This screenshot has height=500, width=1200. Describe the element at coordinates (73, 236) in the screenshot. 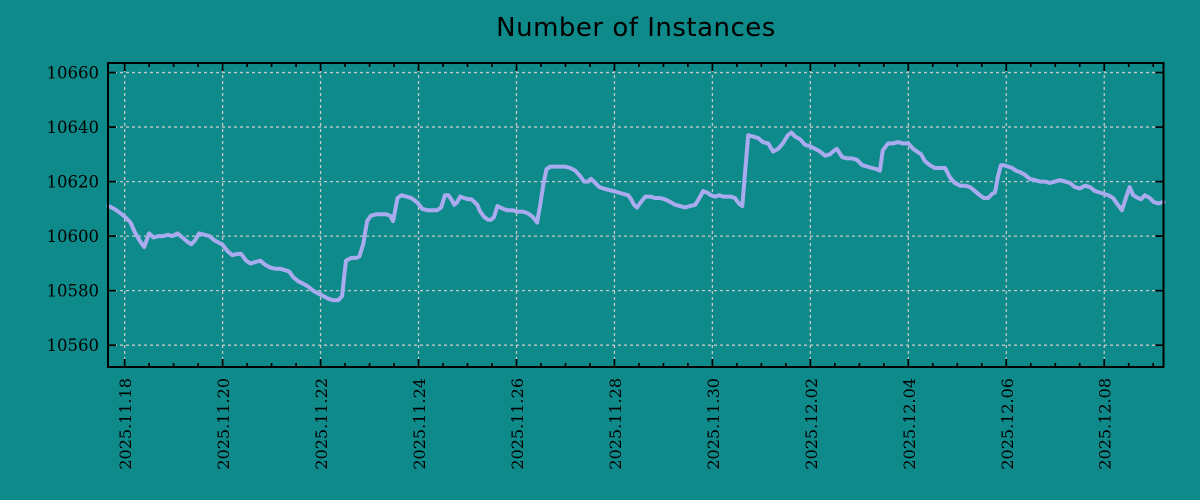

I see `y-tick-label: 10600` at that location.